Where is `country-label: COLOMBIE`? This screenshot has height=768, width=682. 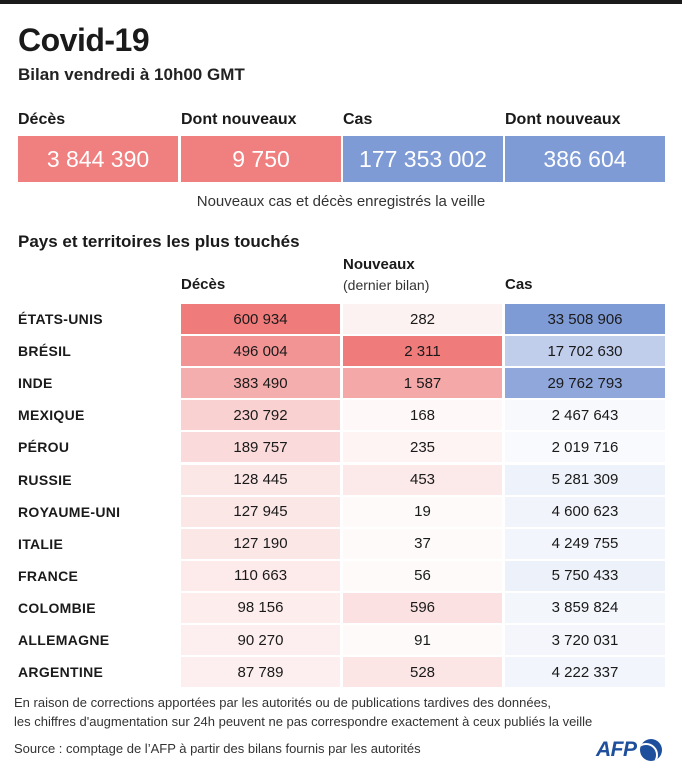
country-label: COLOMBIE is located at coordinates (57, 607).